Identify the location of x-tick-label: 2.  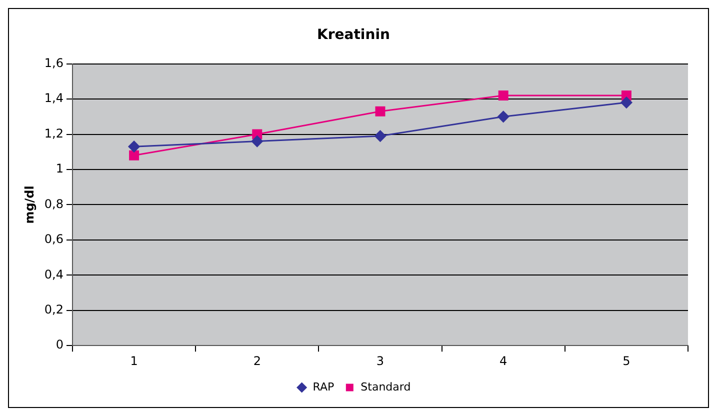
(257, 361).